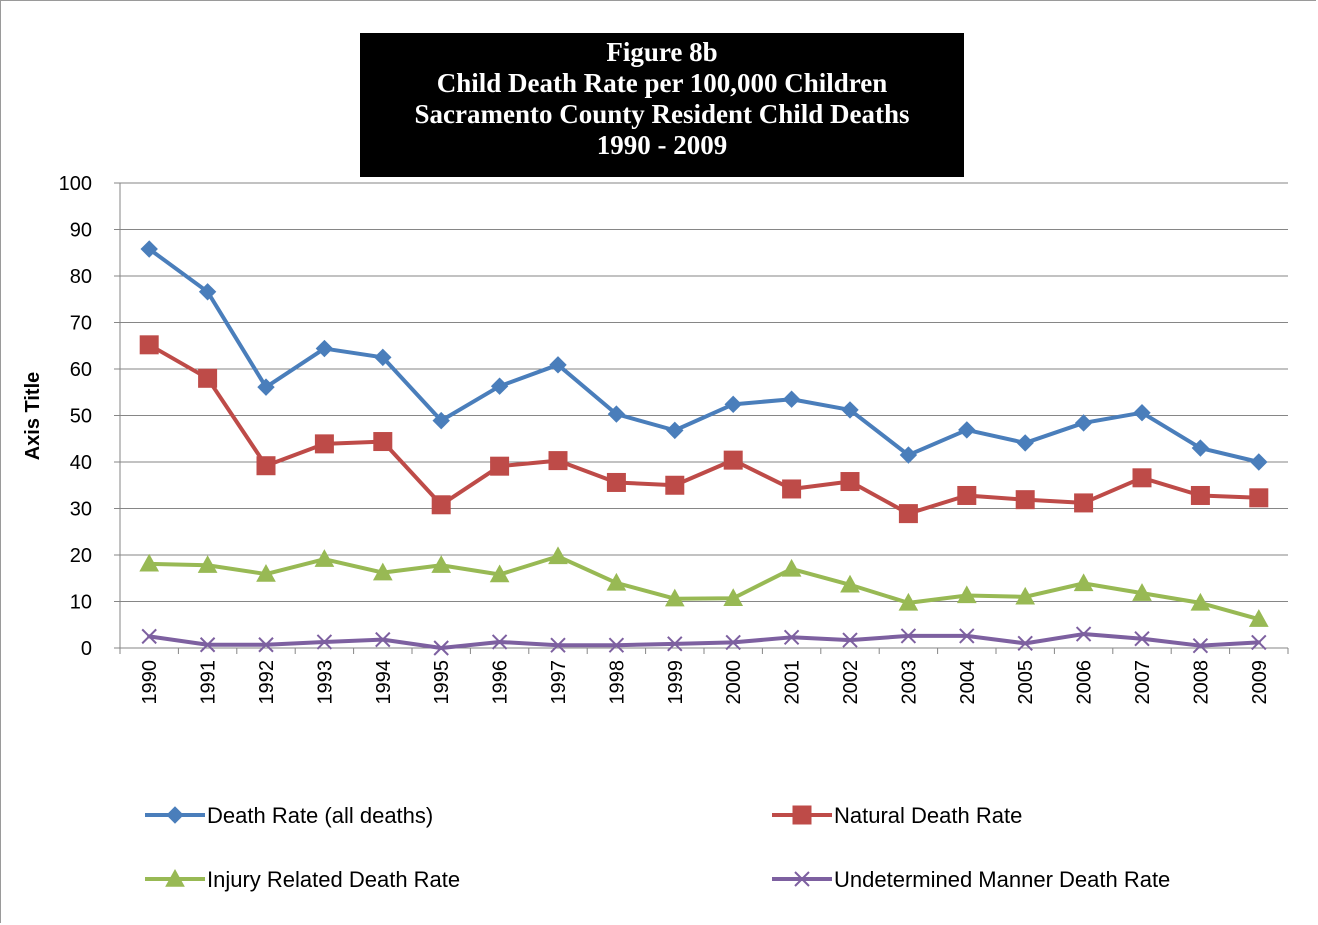  I want to click on chart-title-line-4: 1990 - 2009, so click(662, 145).